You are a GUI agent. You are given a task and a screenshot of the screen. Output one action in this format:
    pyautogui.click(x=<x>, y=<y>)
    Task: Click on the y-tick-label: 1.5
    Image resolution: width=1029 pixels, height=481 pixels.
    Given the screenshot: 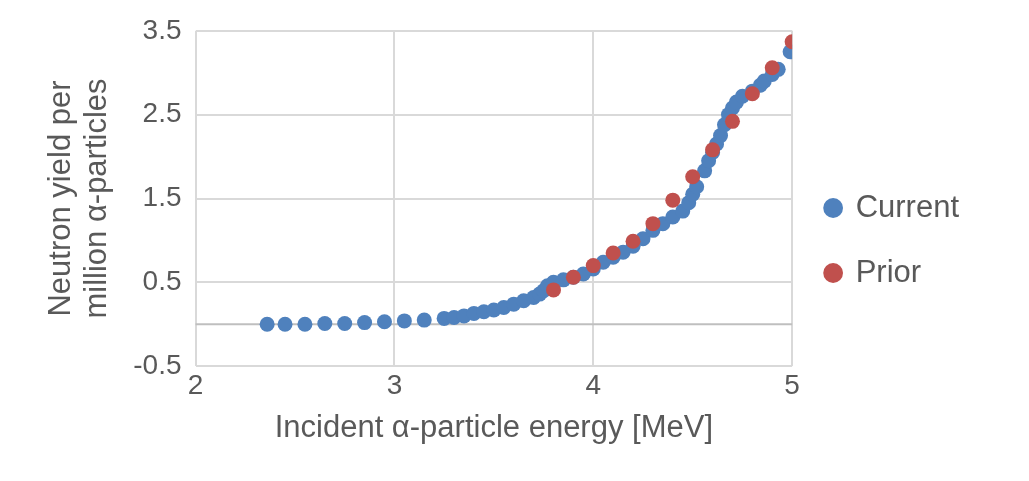 What is the action you would take?
    pyautogui.click(x=162, y=197)
    